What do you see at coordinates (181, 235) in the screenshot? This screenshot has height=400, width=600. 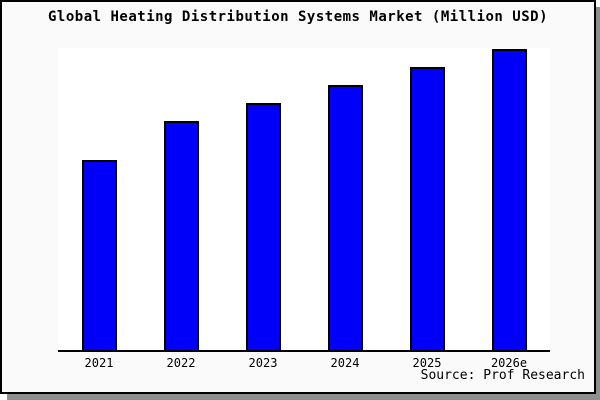 I see `bar-2022` at bounding box center [181, 235].